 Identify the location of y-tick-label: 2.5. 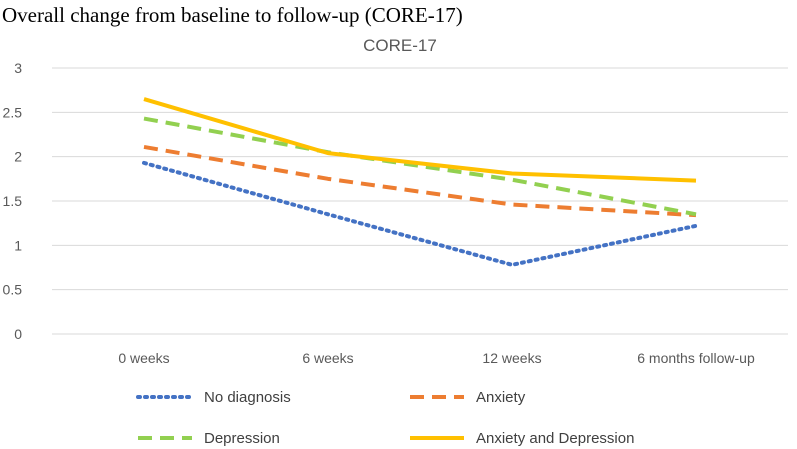
(13, 112).